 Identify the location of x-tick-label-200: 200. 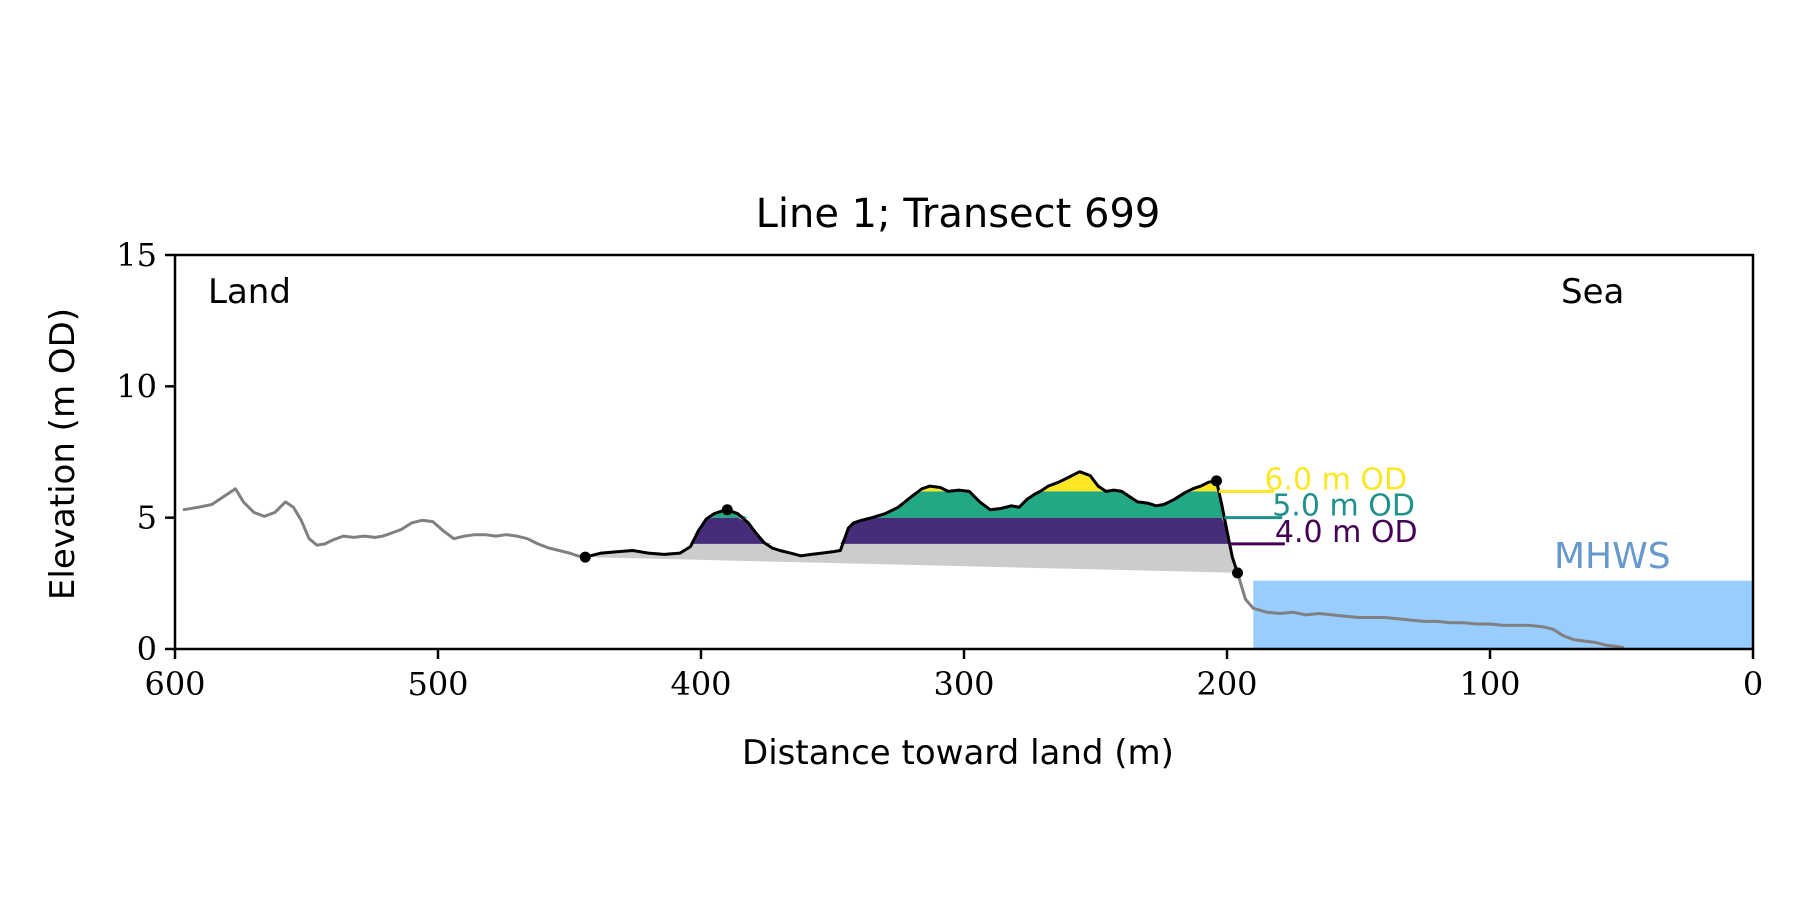
(1226, 684).